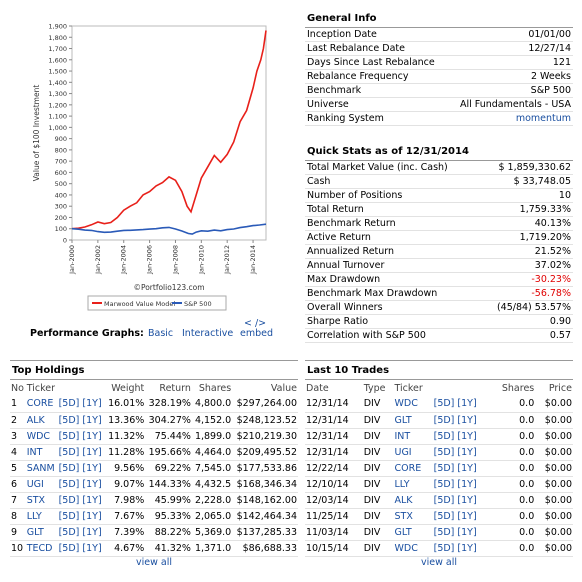  Describe the element at coordinates (372, 293) in the screenshot. I see `quick-stats-label: Benchmark Max Drawdown` at that location.